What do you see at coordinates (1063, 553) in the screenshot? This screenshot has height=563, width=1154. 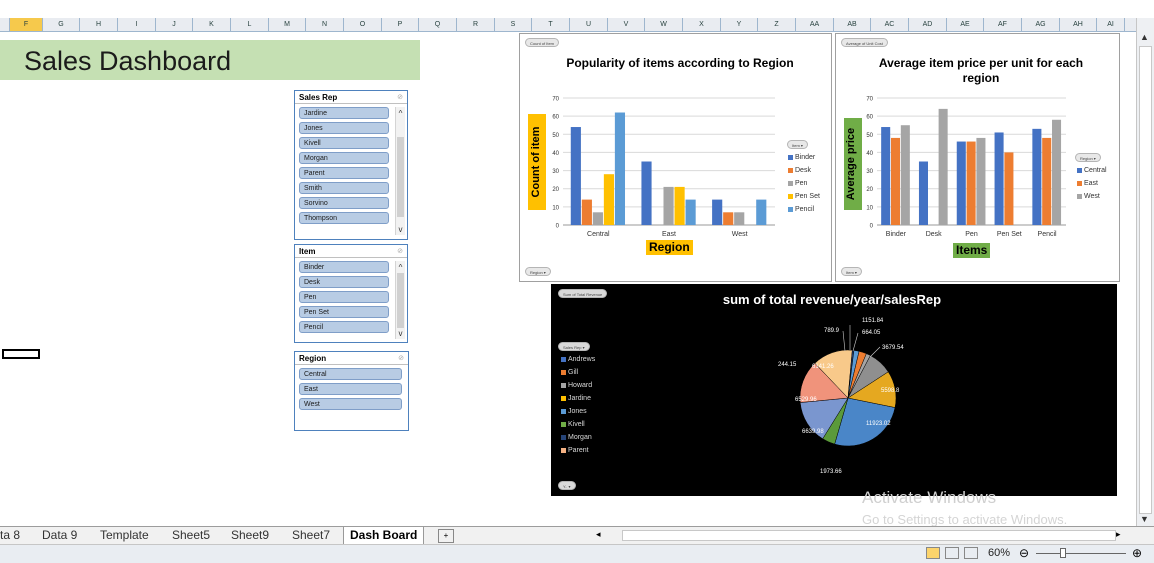 I see `zoom-slider-thumb` at bounding box center [1063, 553].